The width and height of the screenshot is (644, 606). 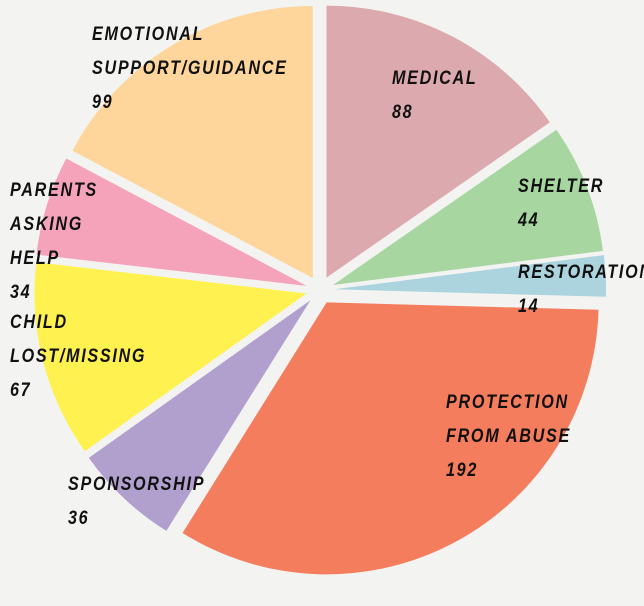 What do you see at coordinates (137, 484) in the screenshot?
I see `label-category: SPONSORSHIP` at bounding box center [137, 484].